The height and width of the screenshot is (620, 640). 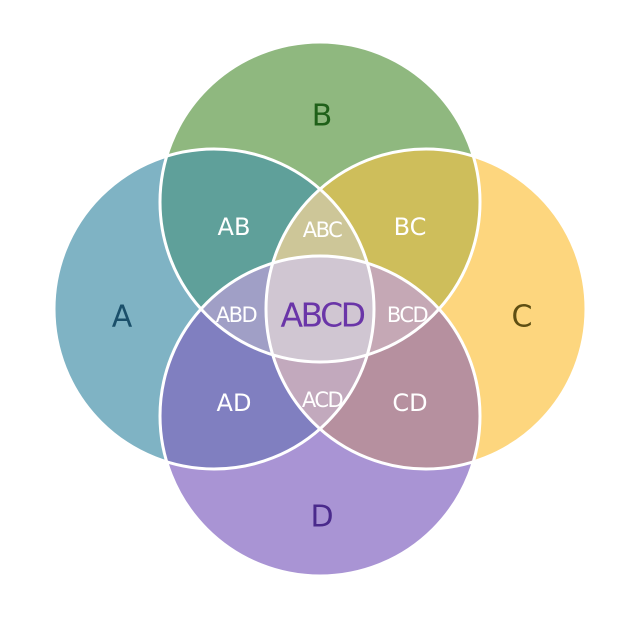 What do you see at coordinates (267, 309) in the screenshot?
I see `region-abd` at bounding box center [267, 309].